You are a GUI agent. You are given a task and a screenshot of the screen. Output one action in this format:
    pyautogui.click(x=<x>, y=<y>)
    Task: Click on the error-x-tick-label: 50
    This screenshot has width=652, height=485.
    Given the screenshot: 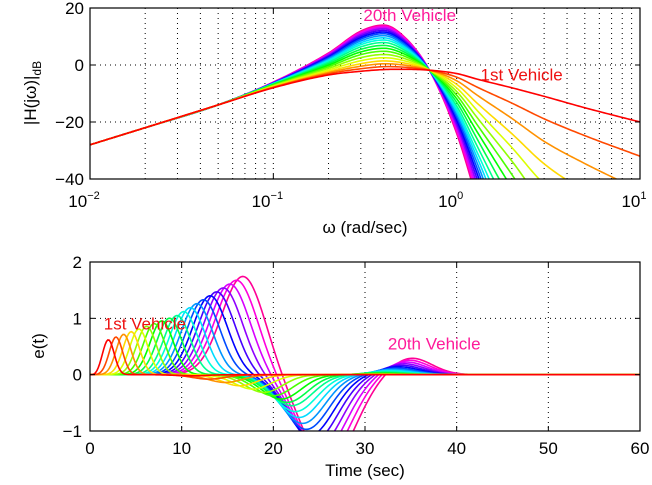 What is the action you would take?
    pyautogui.click(x=548, y=448)
    